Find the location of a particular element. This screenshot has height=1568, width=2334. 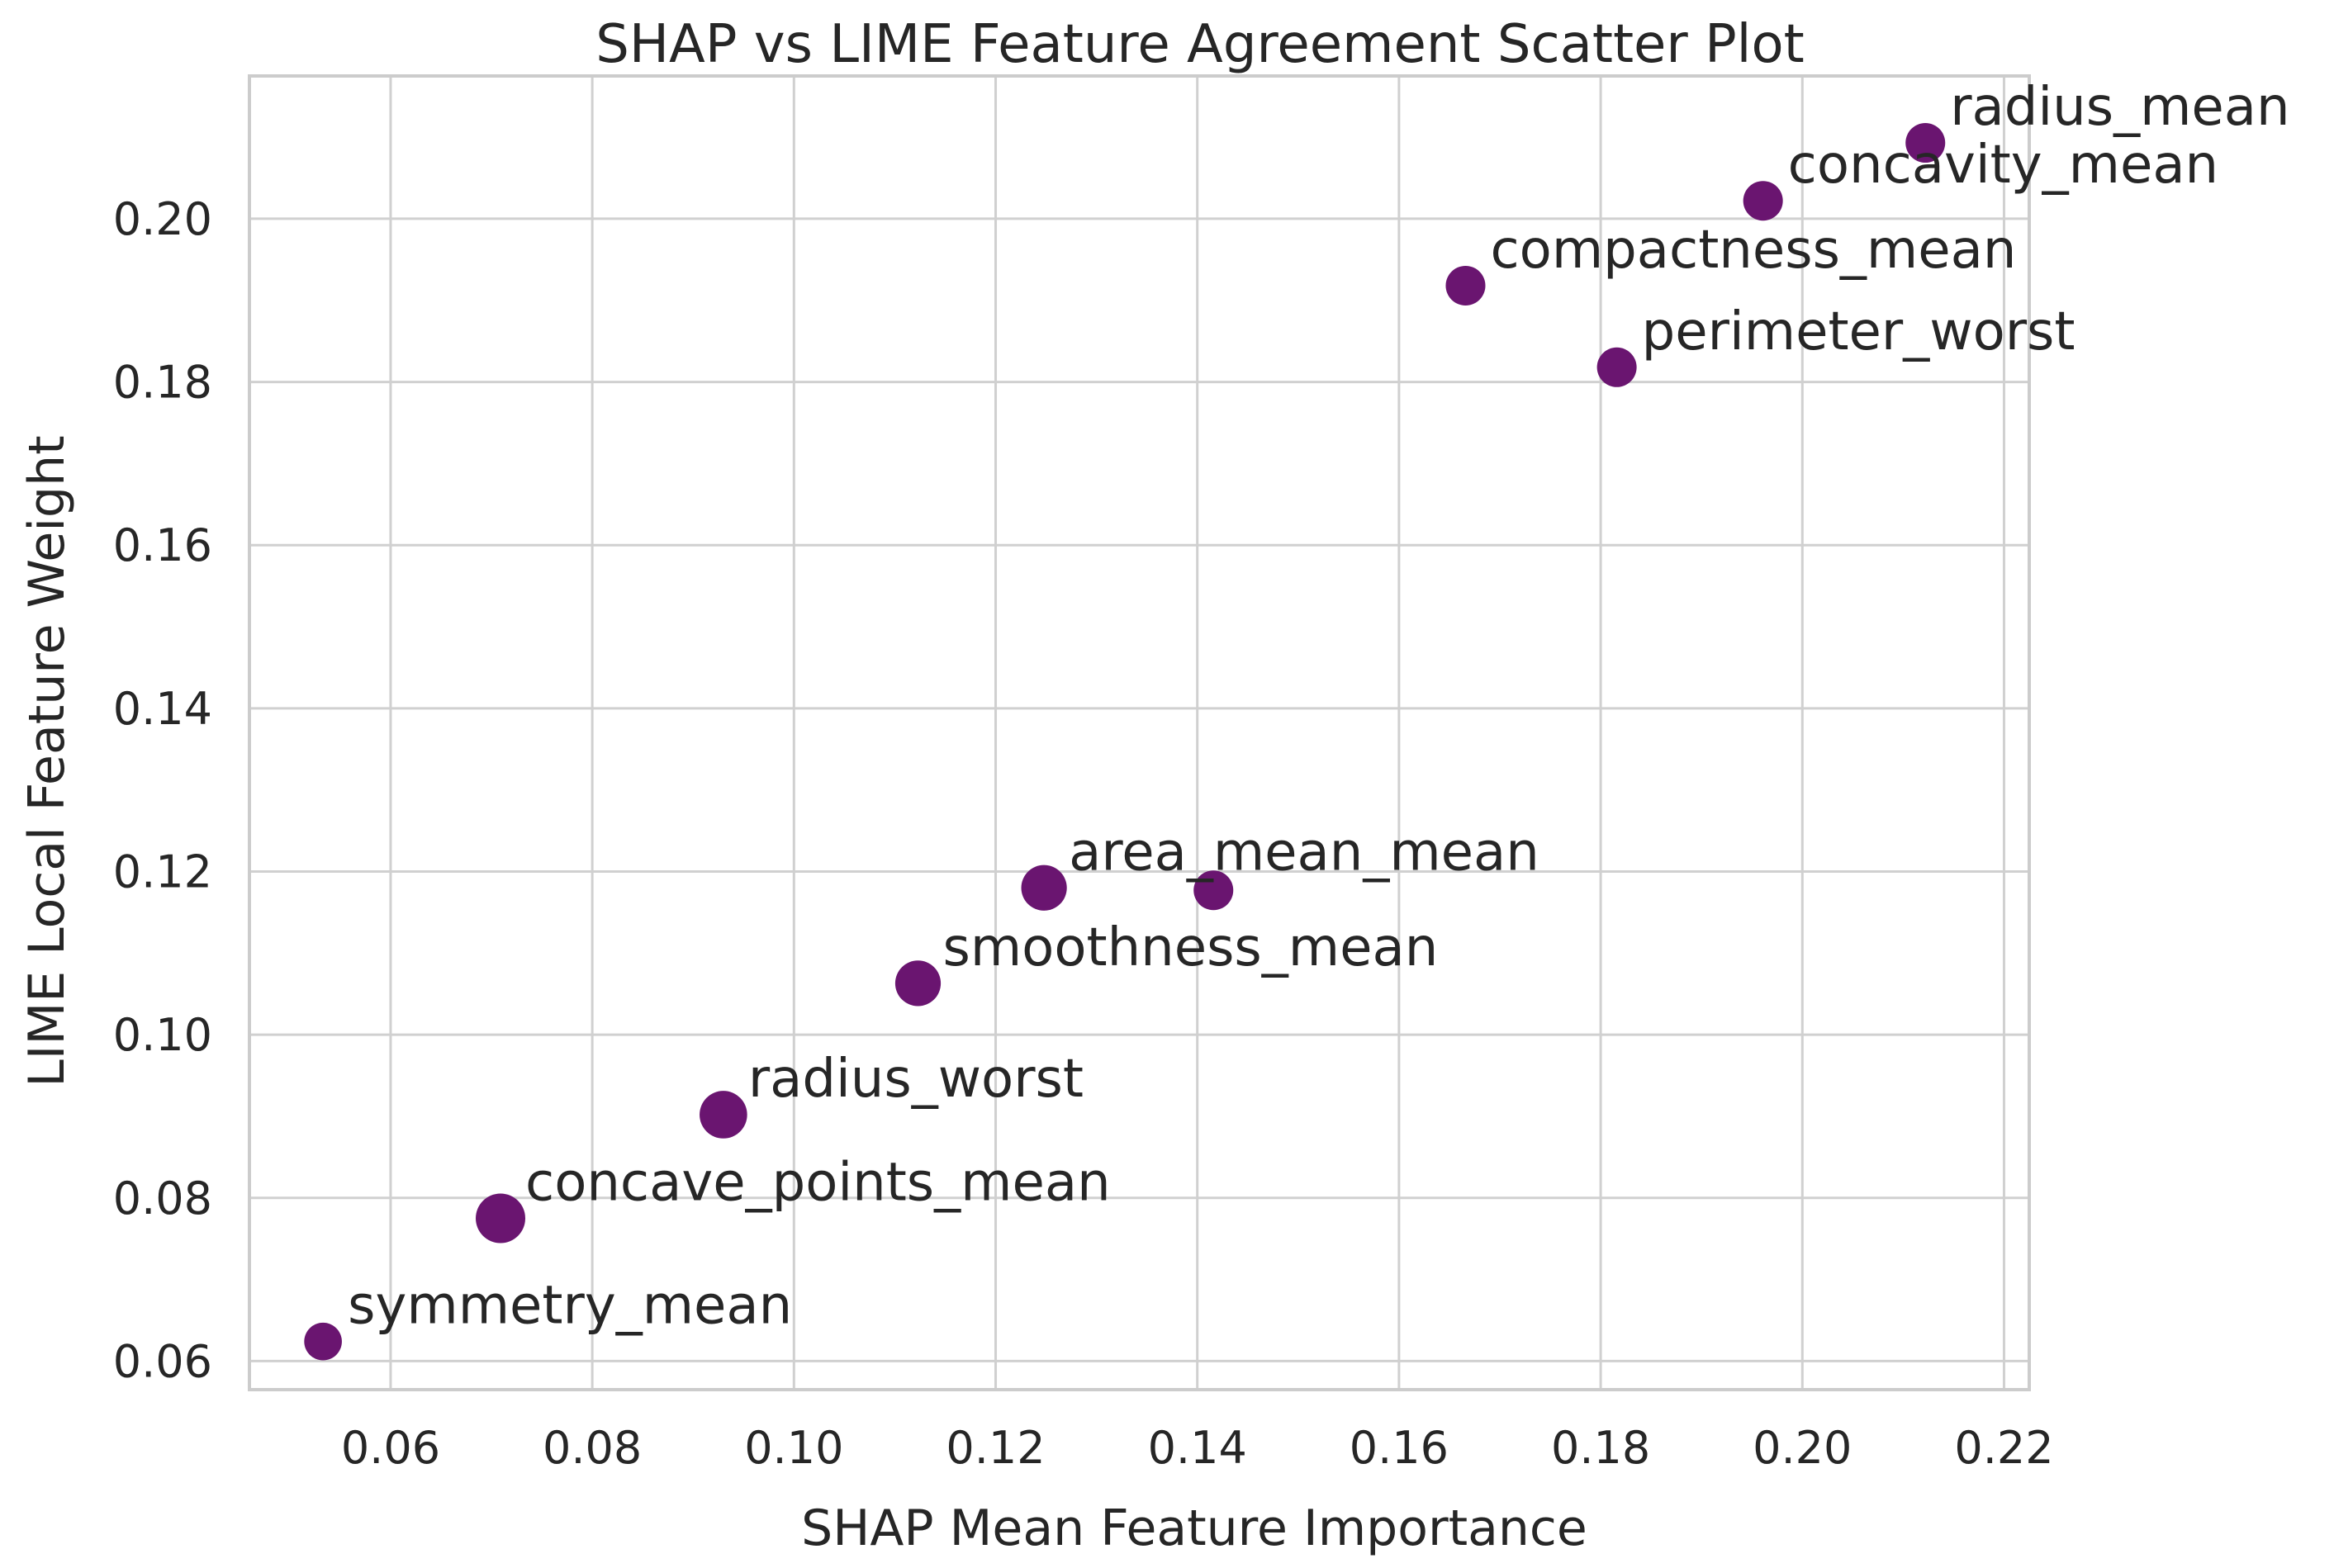

y-tick-label: 0.18 is located at coordinates (163, 383).